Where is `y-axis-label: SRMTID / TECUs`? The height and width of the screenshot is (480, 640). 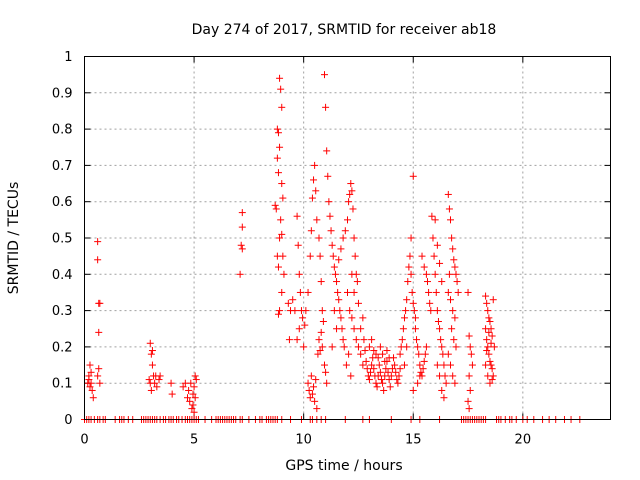 y-axis-label: SRMTID / TECUs is located at coordinates (14, 238).